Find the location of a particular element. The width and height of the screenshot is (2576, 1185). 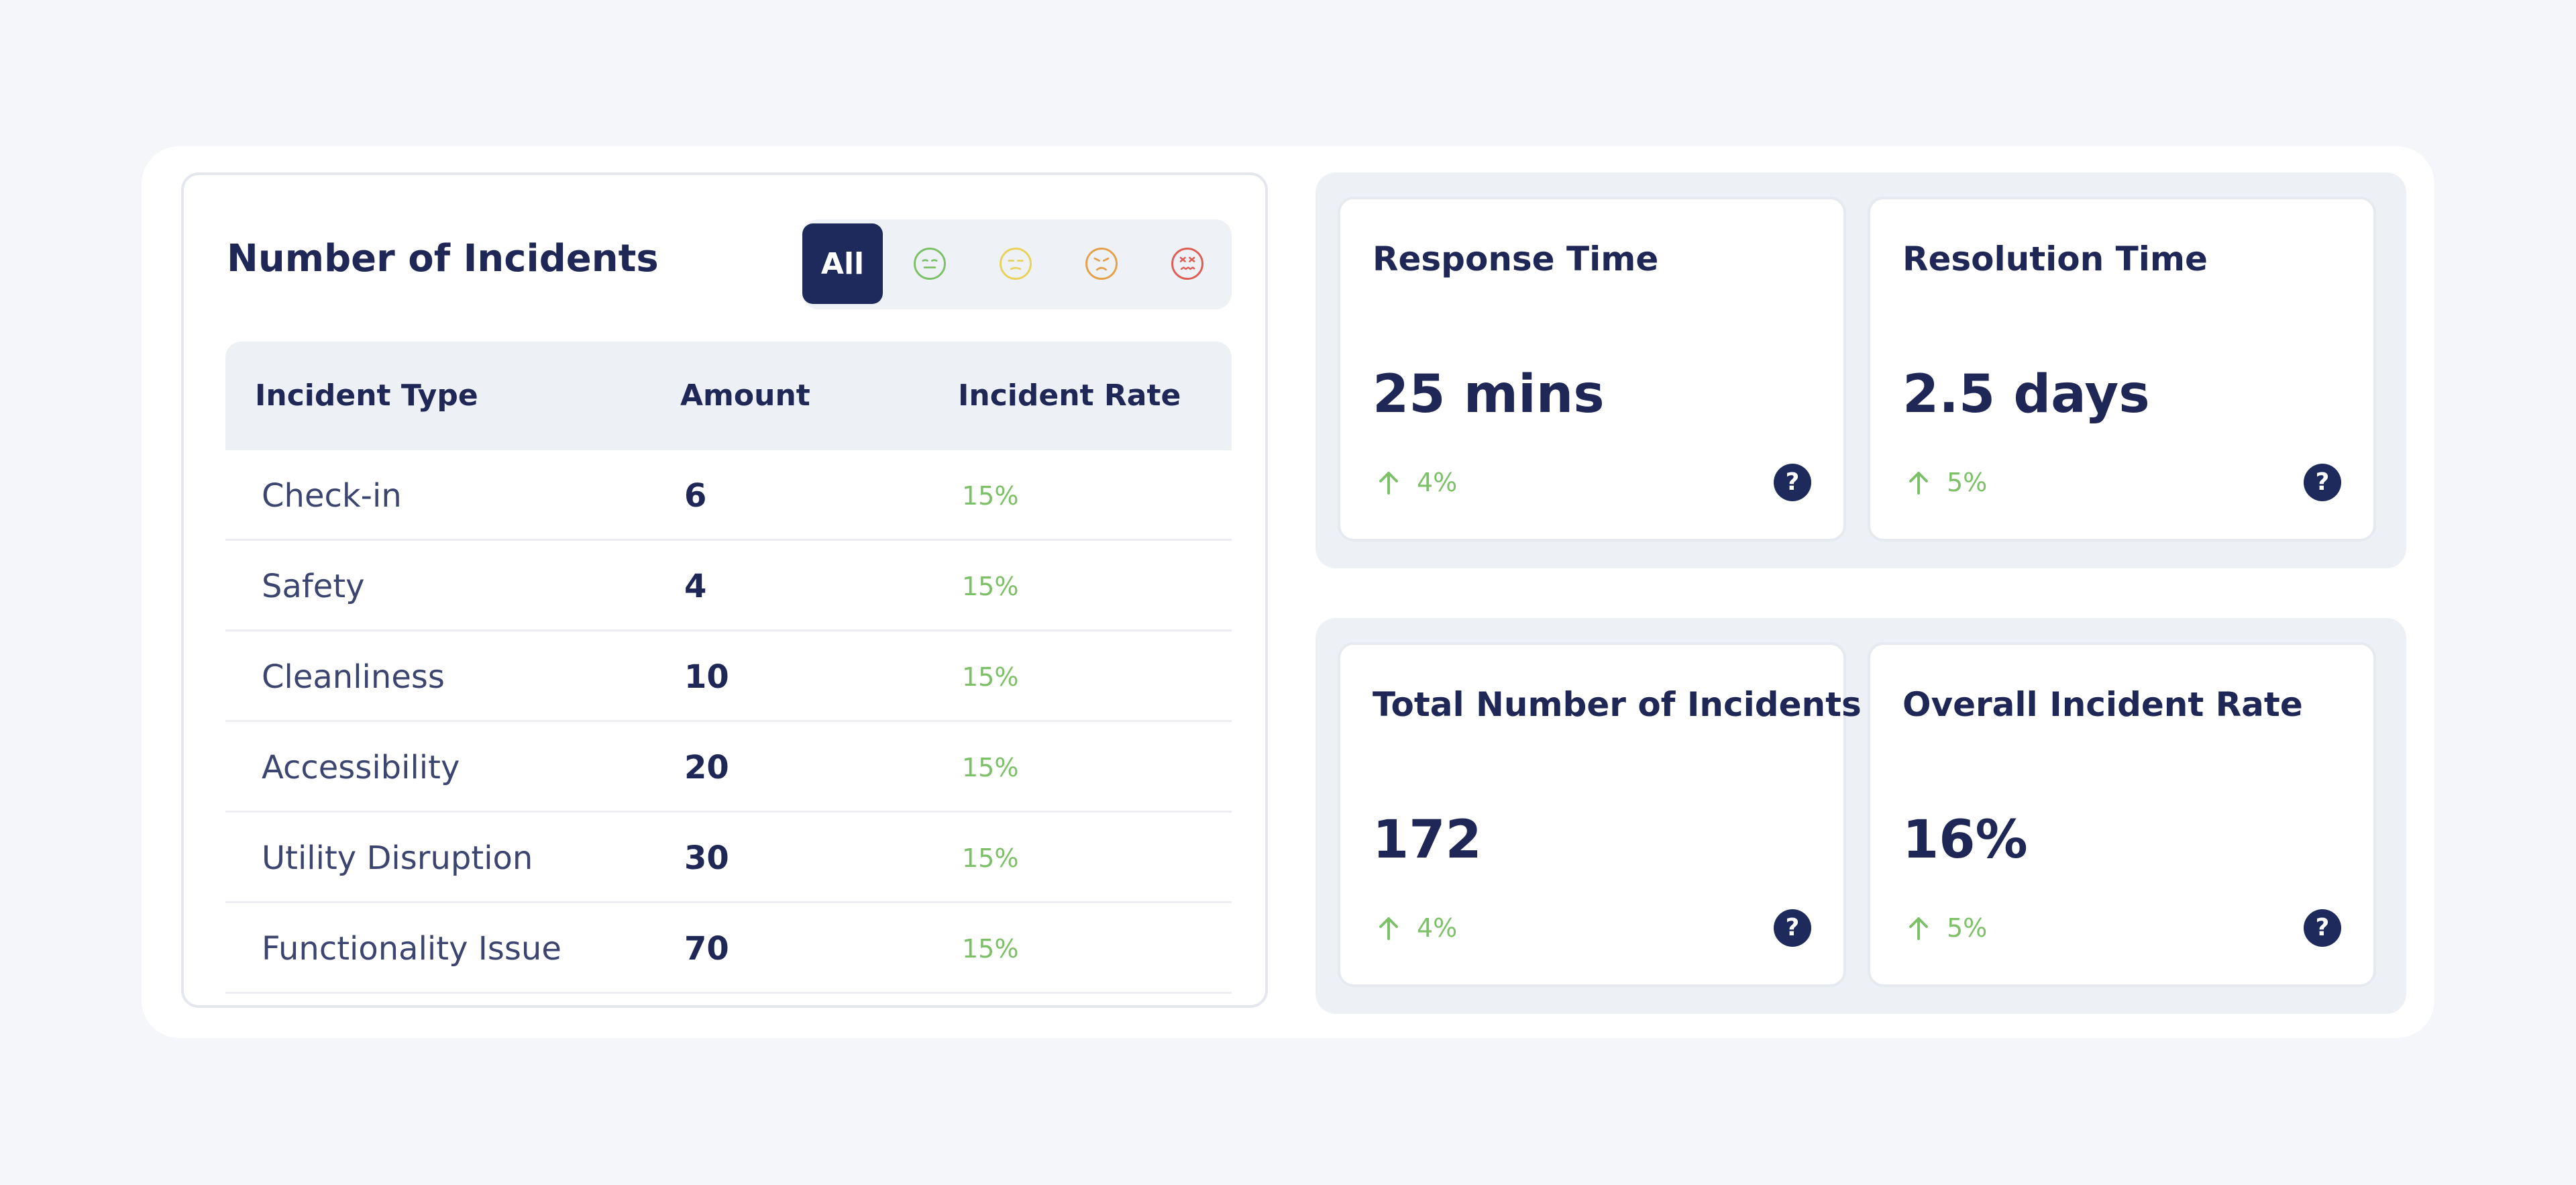

satisfaction-filter-group: All is located at coordinates (1017, 264).